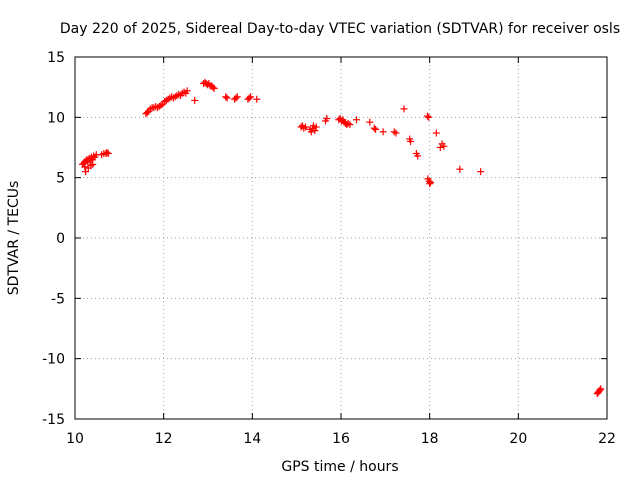  I want to click on y-tick-label: 5, so click(60, 179).